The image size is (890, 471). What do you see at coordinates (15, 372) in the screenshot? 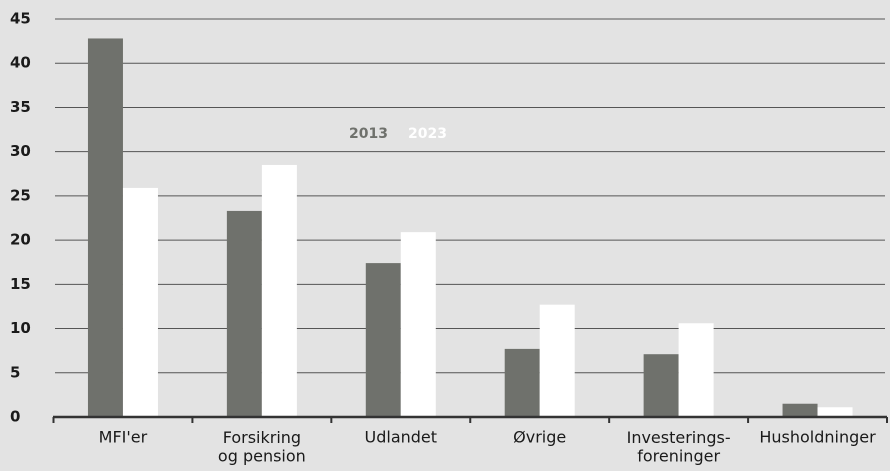
I see `y-tick-label: 5` at bounding box center [15, 372].